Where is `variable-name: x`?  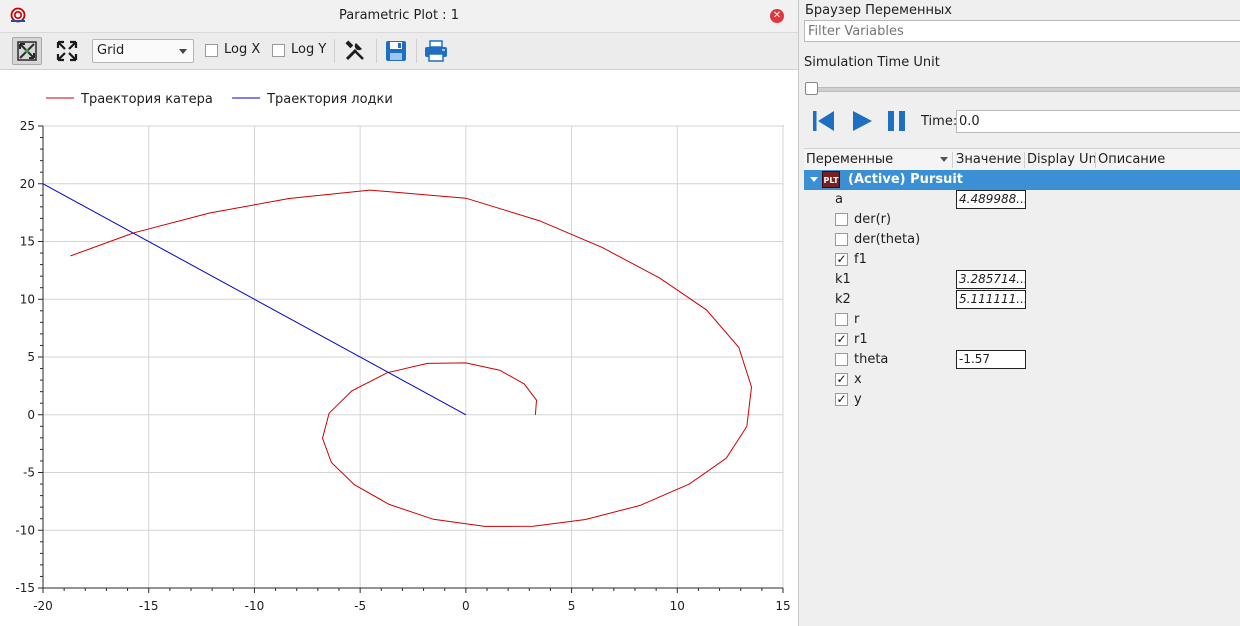
variable-name: x is located at coordinates (858, 379).